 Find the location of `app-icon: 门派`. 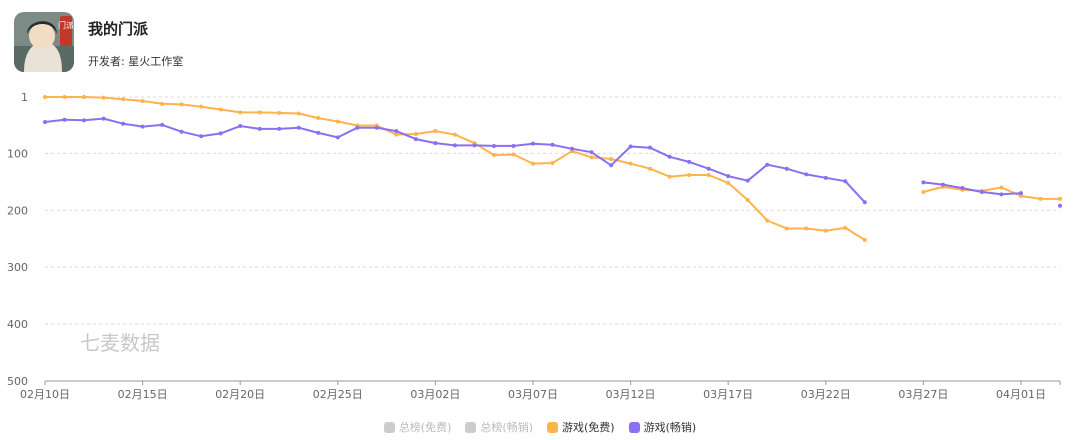

app-icon: 门派 is located at coordinates (44, 42).